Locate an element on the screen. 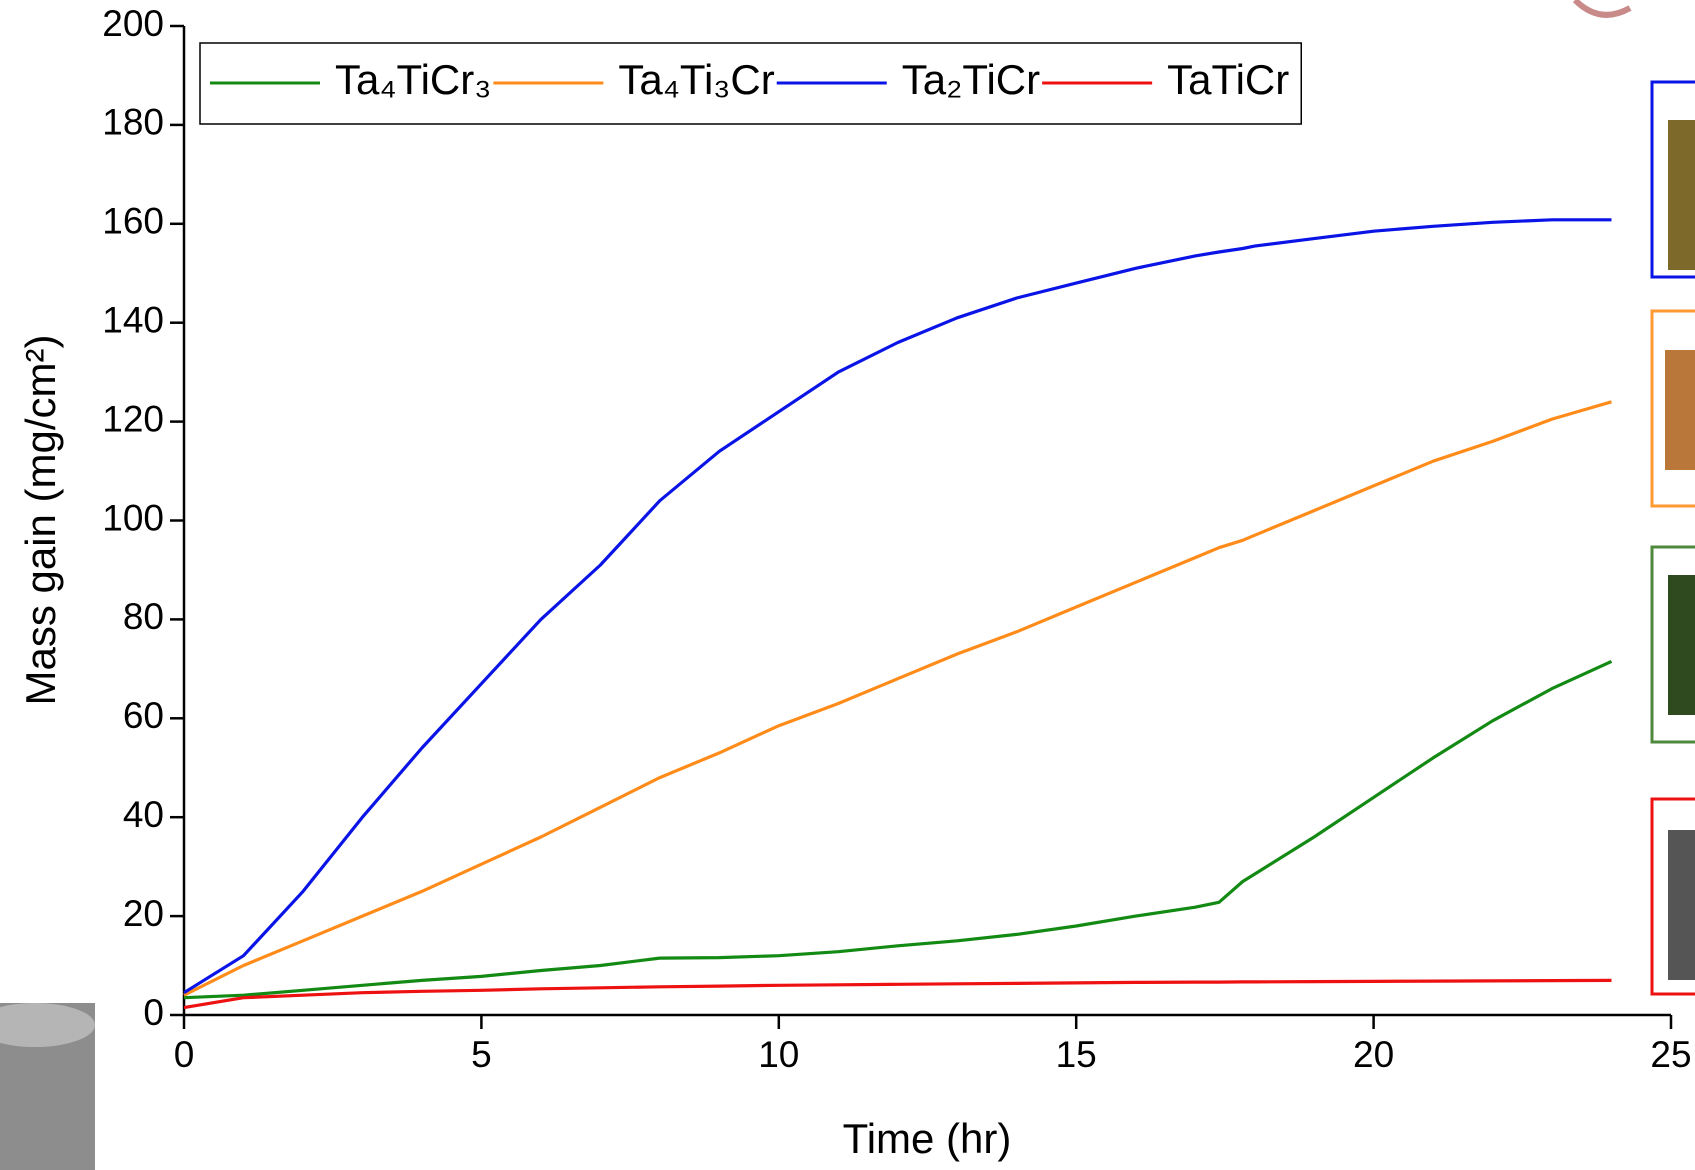 Image resolution: width=1695 pixels, height=1170 pixels. y-tick-label: 160 is located at coordinates (133, 221).